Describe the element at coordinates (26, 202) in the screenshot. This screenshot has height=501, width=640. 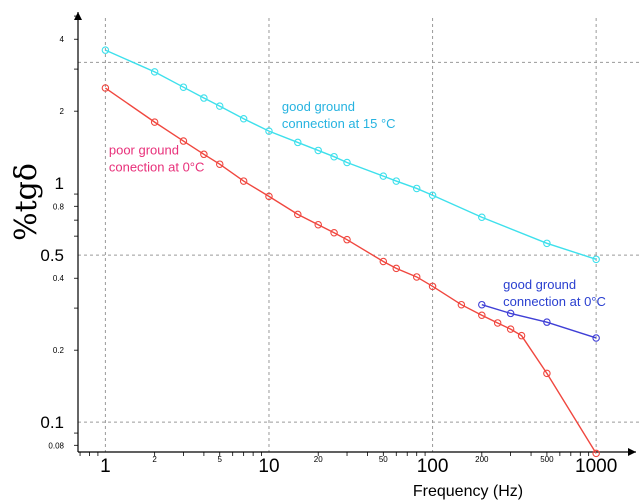
I see `y-axis-label: %tgδ` at that location.